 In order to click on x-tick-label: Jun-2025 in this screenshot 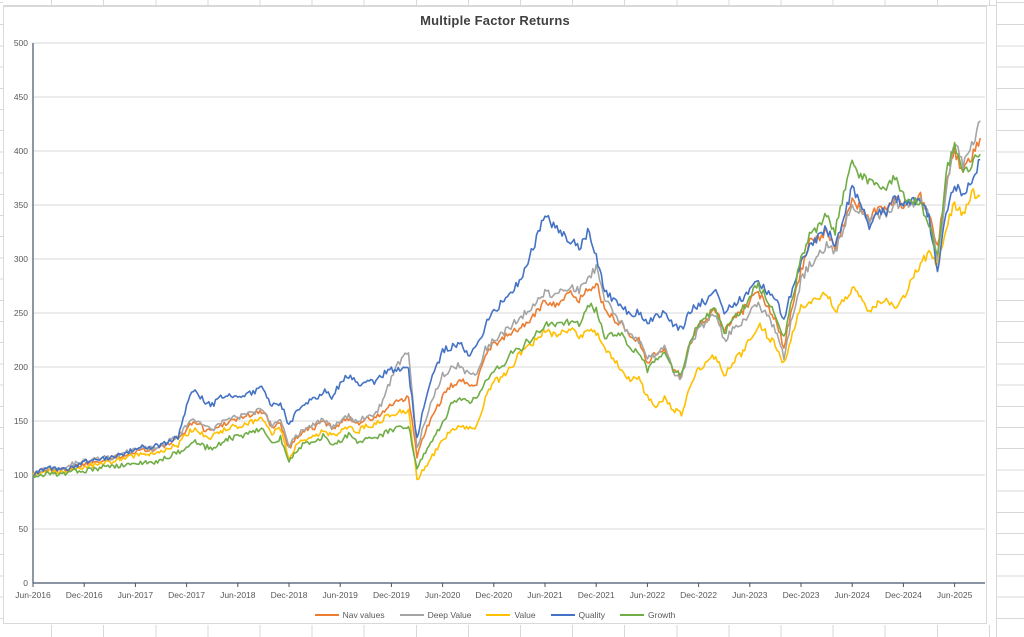, I will do `click(955, 595)`.